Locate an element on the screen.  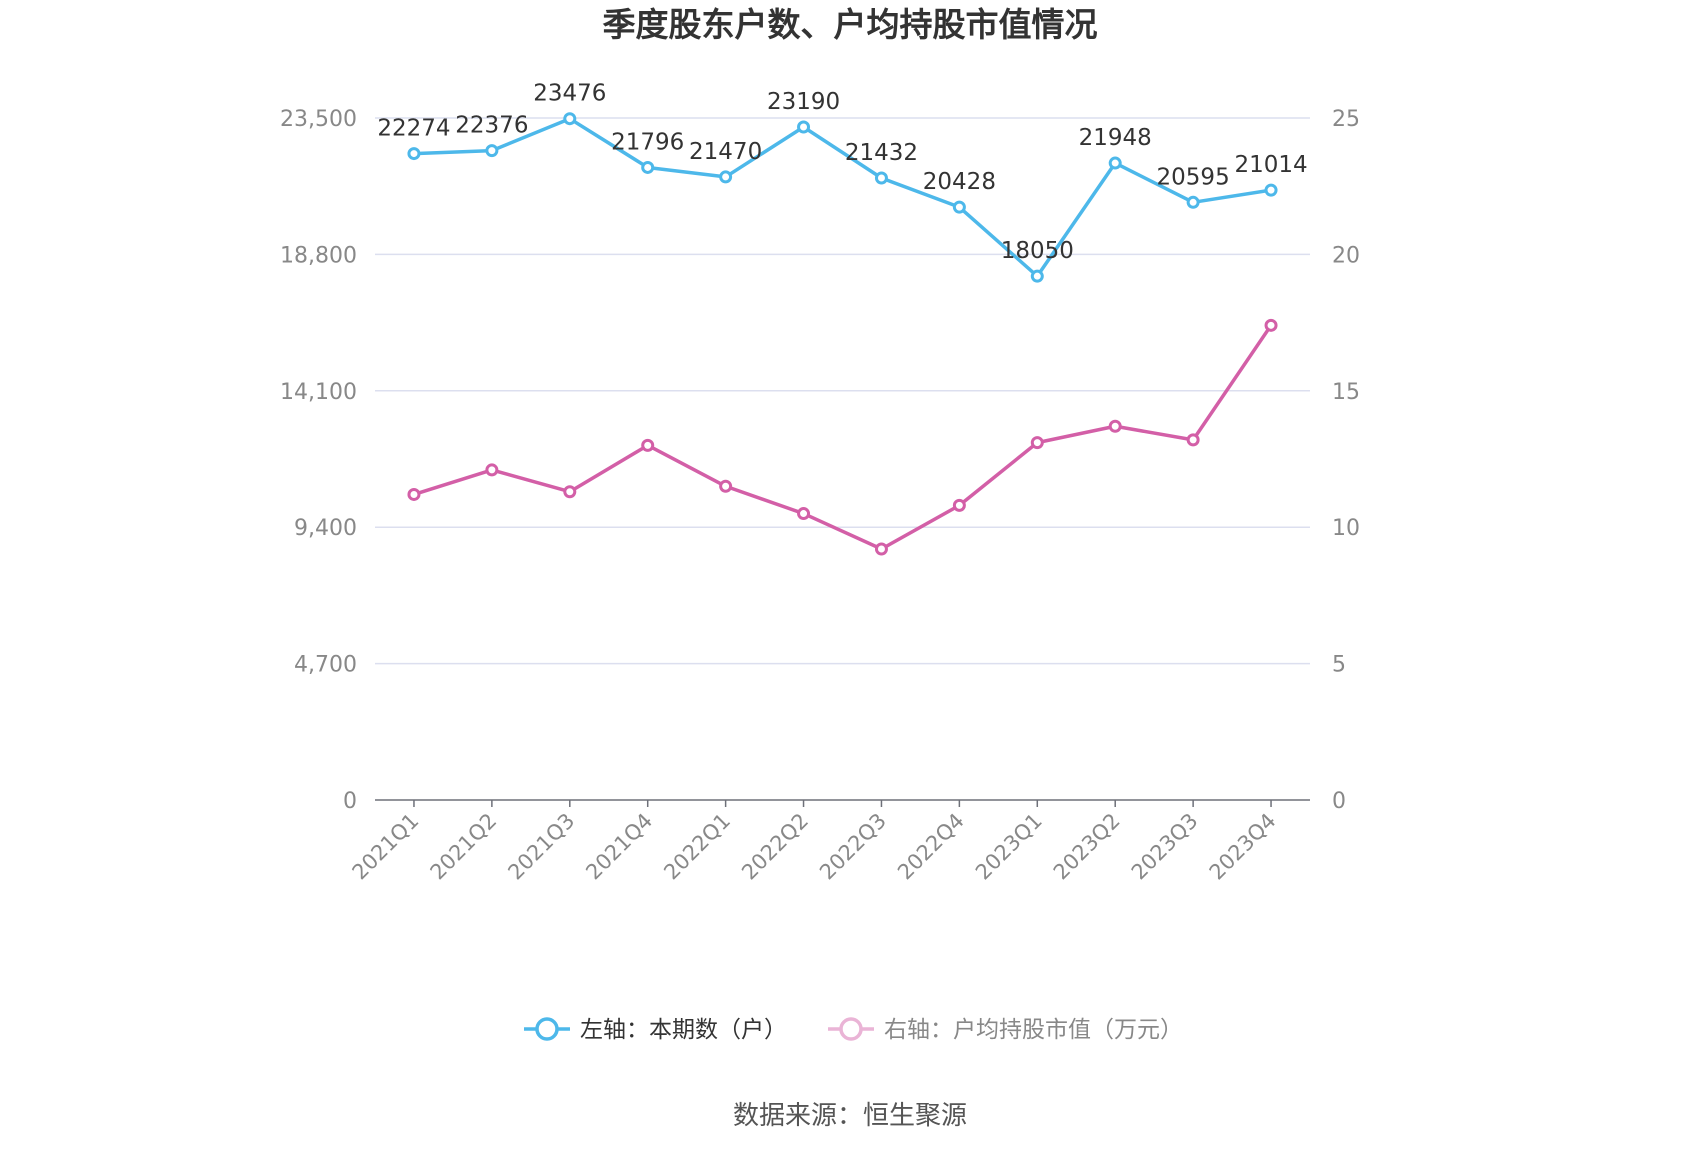
x-axis-tick-label: 2021Q2 is located at coordinates (464, 847).